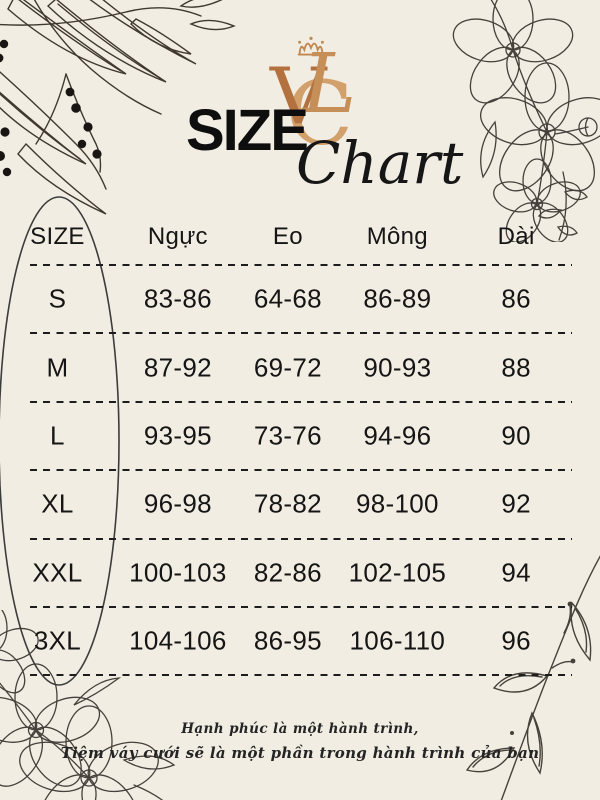  Describe the element at coordinates (397, 298) in the screenshot. I see `mong-value: 86-89` at that location.